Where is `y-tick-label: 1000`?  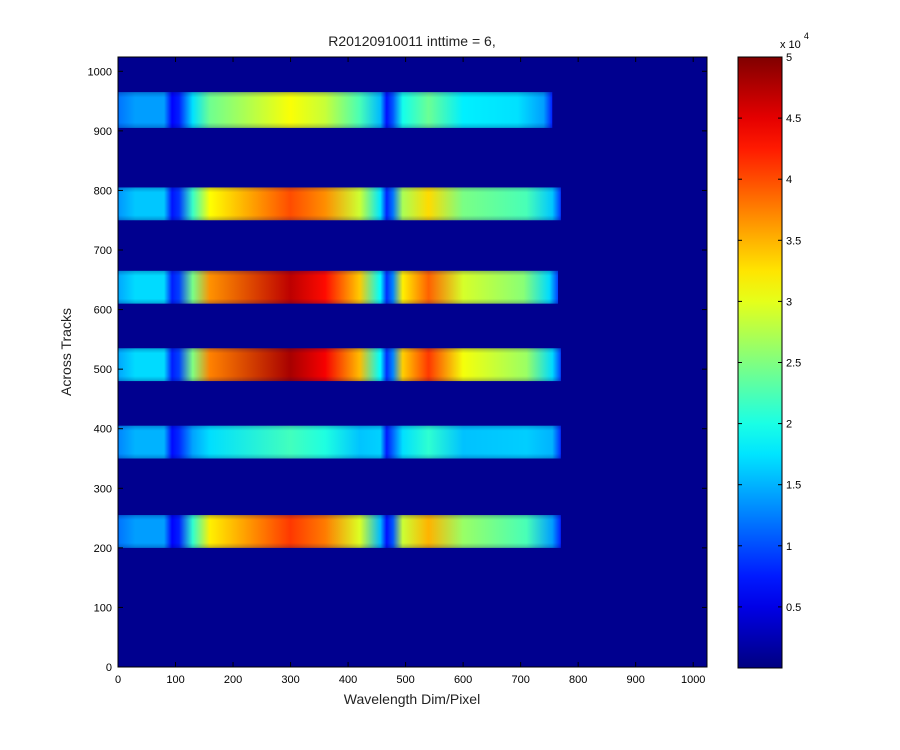
y-tick-label: 1000 is located at coordinates (100, 72).